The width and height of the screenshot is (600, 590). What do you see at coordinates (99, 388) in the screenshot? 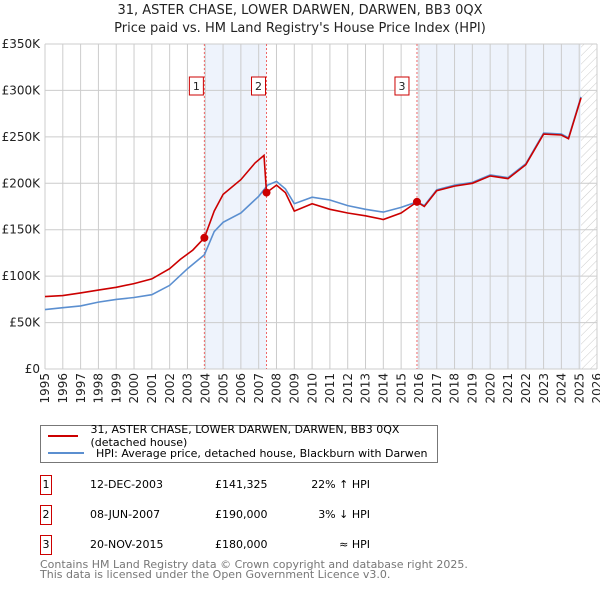
I see `x-tick-label: 1998` at bounding box center [99, 388].